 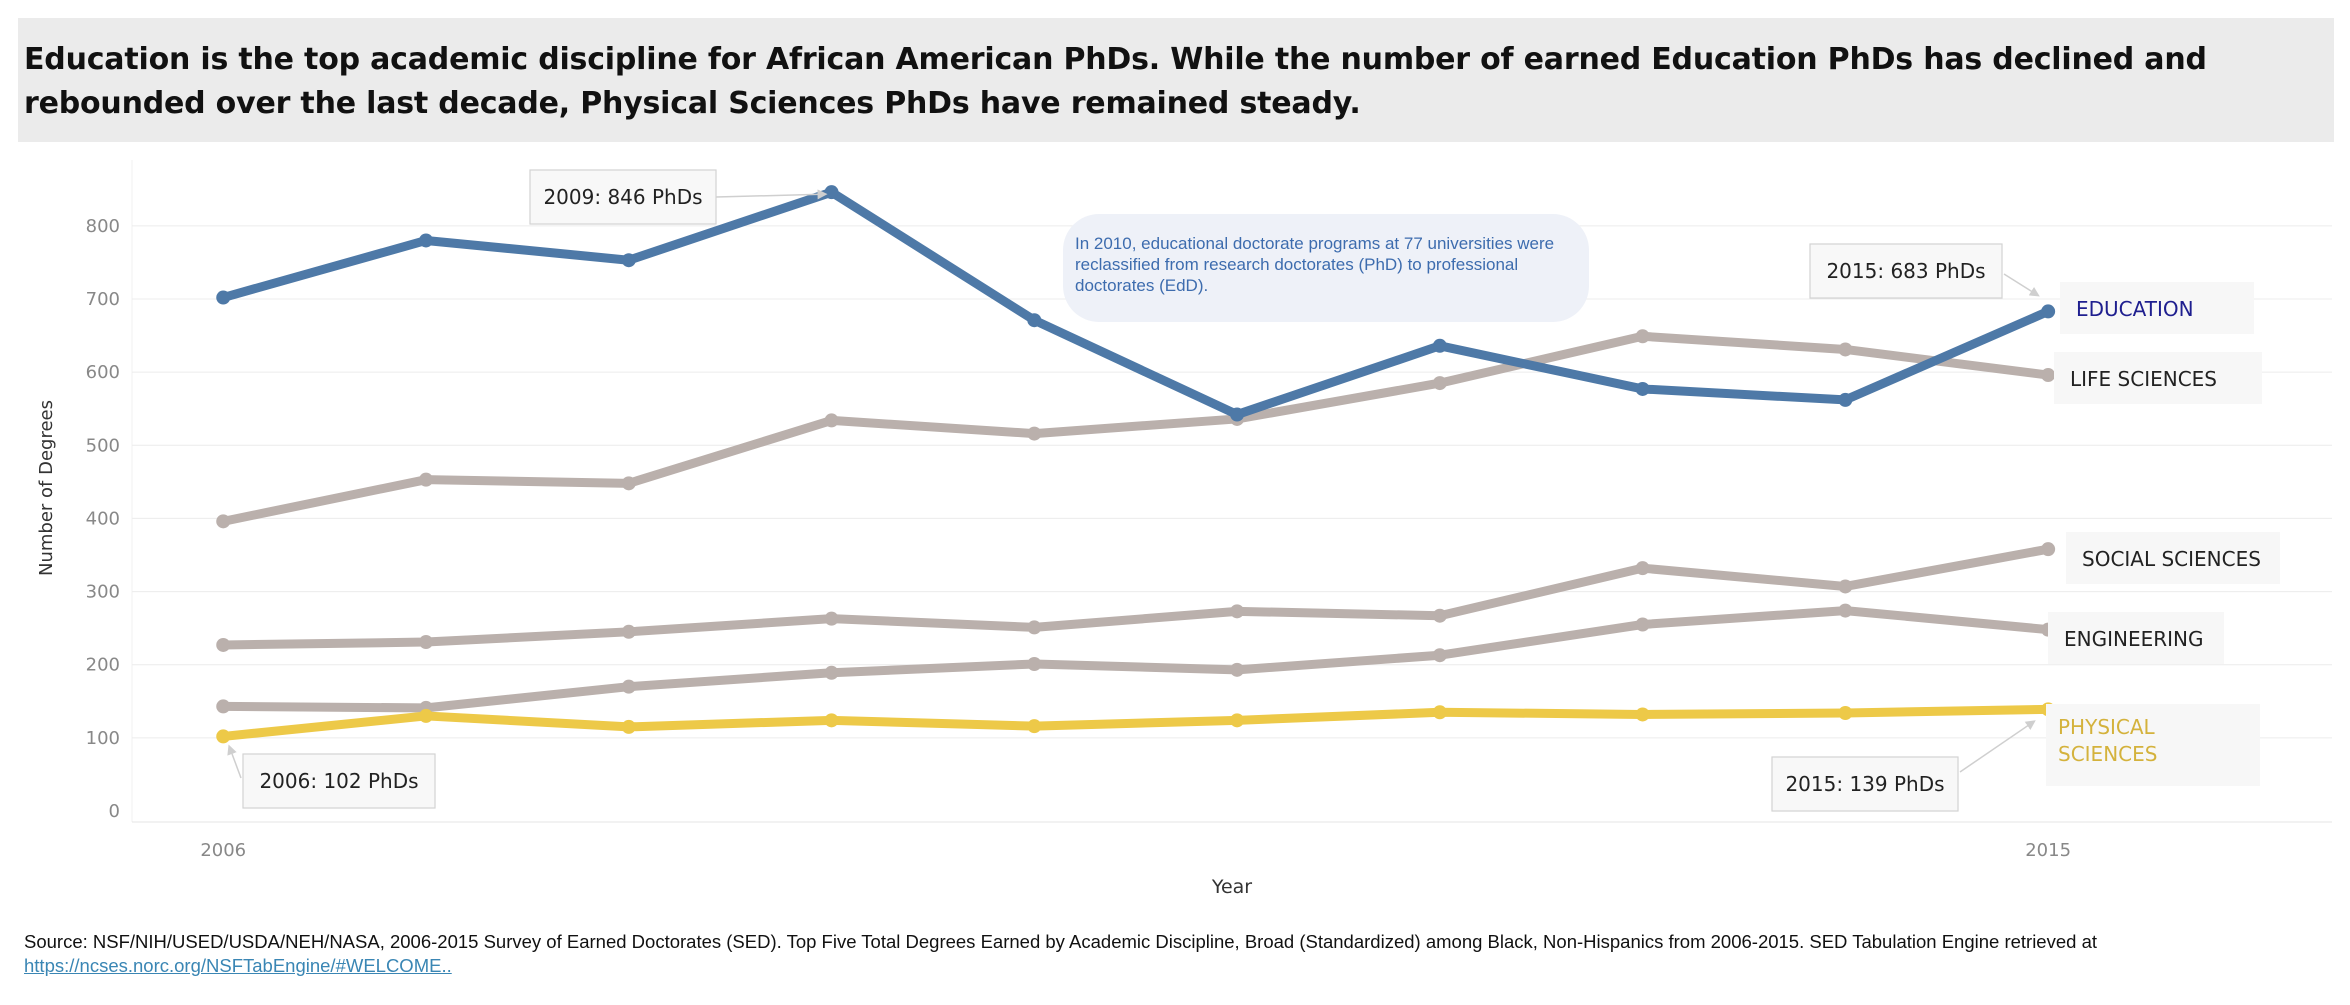 I want to click on physical-line, so click(x=1135, y=722).